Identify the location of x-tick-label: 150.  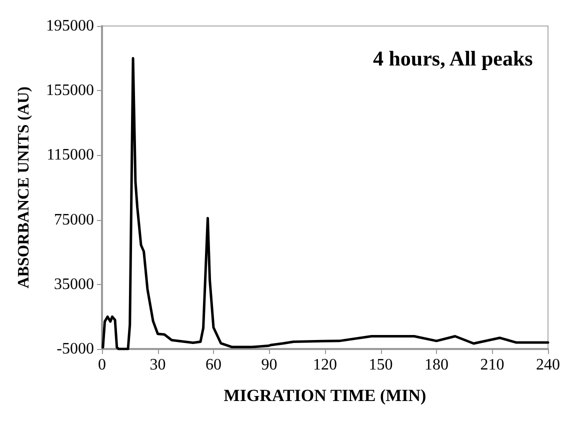
(380, 365).